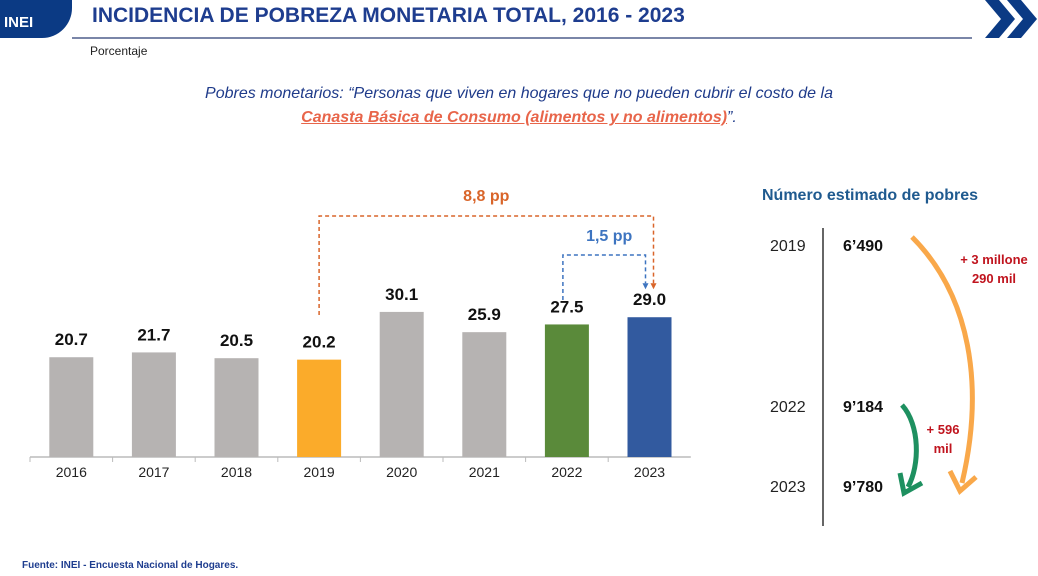 The image size is (1038, 576). Describe the element at coordinates (319, 472) in the screenshot. I see `x-tick-label: 2019` at that location.